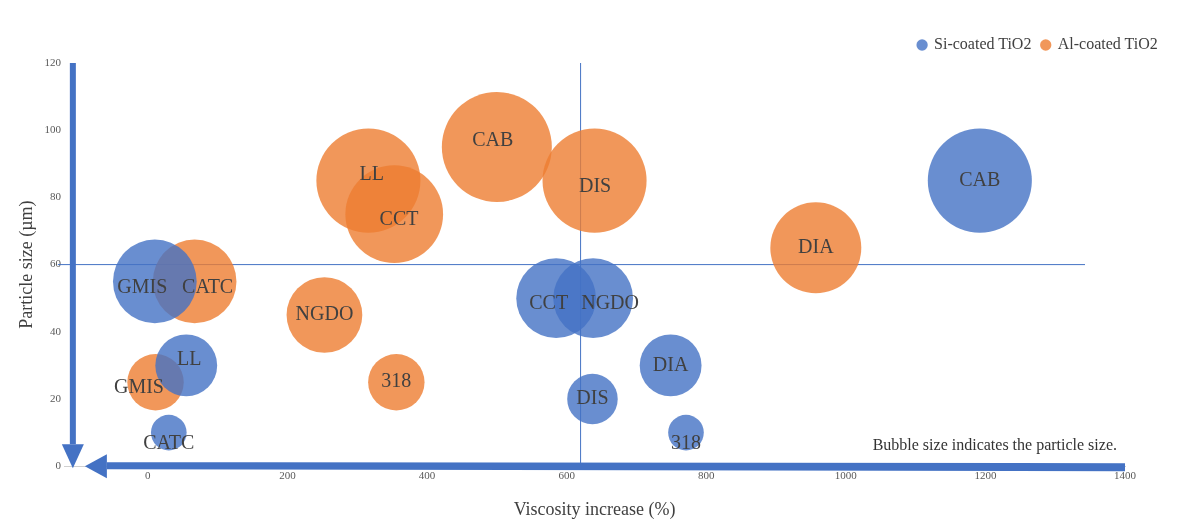 This screenshot has height=529, width=1188. What do you see at coordinates (148, 474) in the screenshot?
I see `x-tick-label: 0` at bounding box center [148, 474].